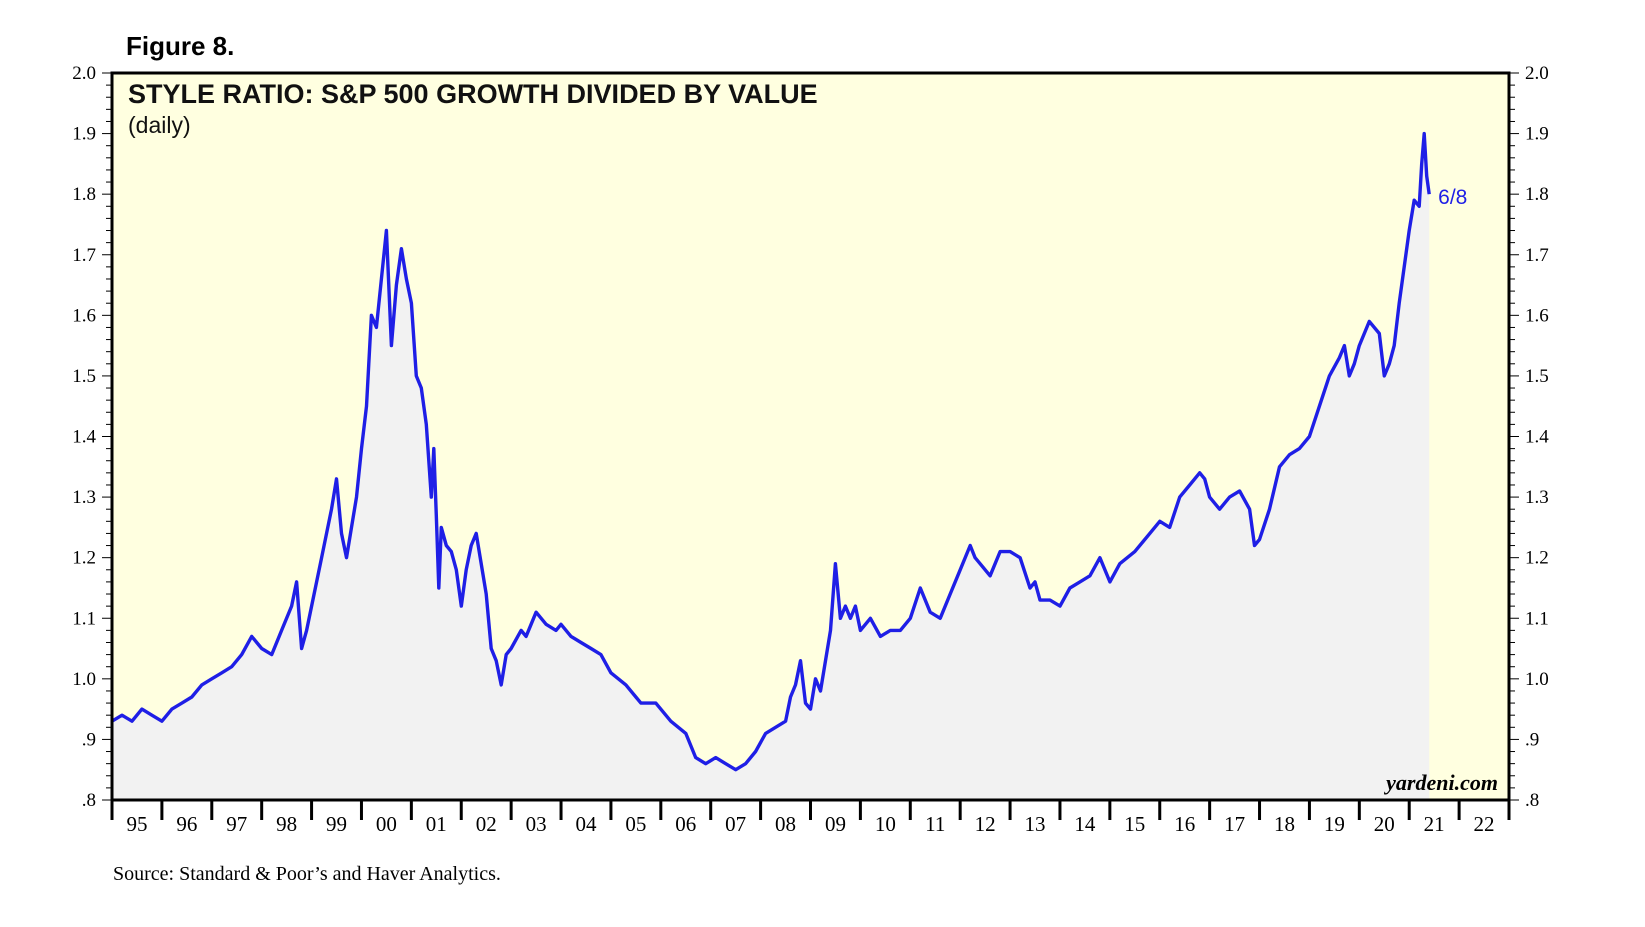 The height and width of the screenshot is (927, 1645). I want to click on y-tick-label-left: 1.4, so click(84, 437).